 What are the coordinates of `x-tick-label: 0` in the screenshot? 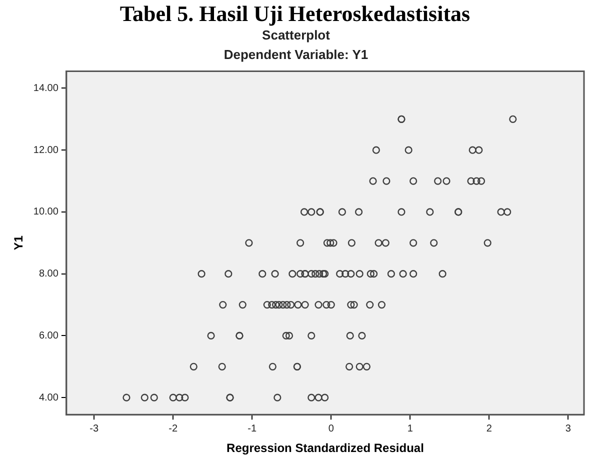 It's located at (331, 428).